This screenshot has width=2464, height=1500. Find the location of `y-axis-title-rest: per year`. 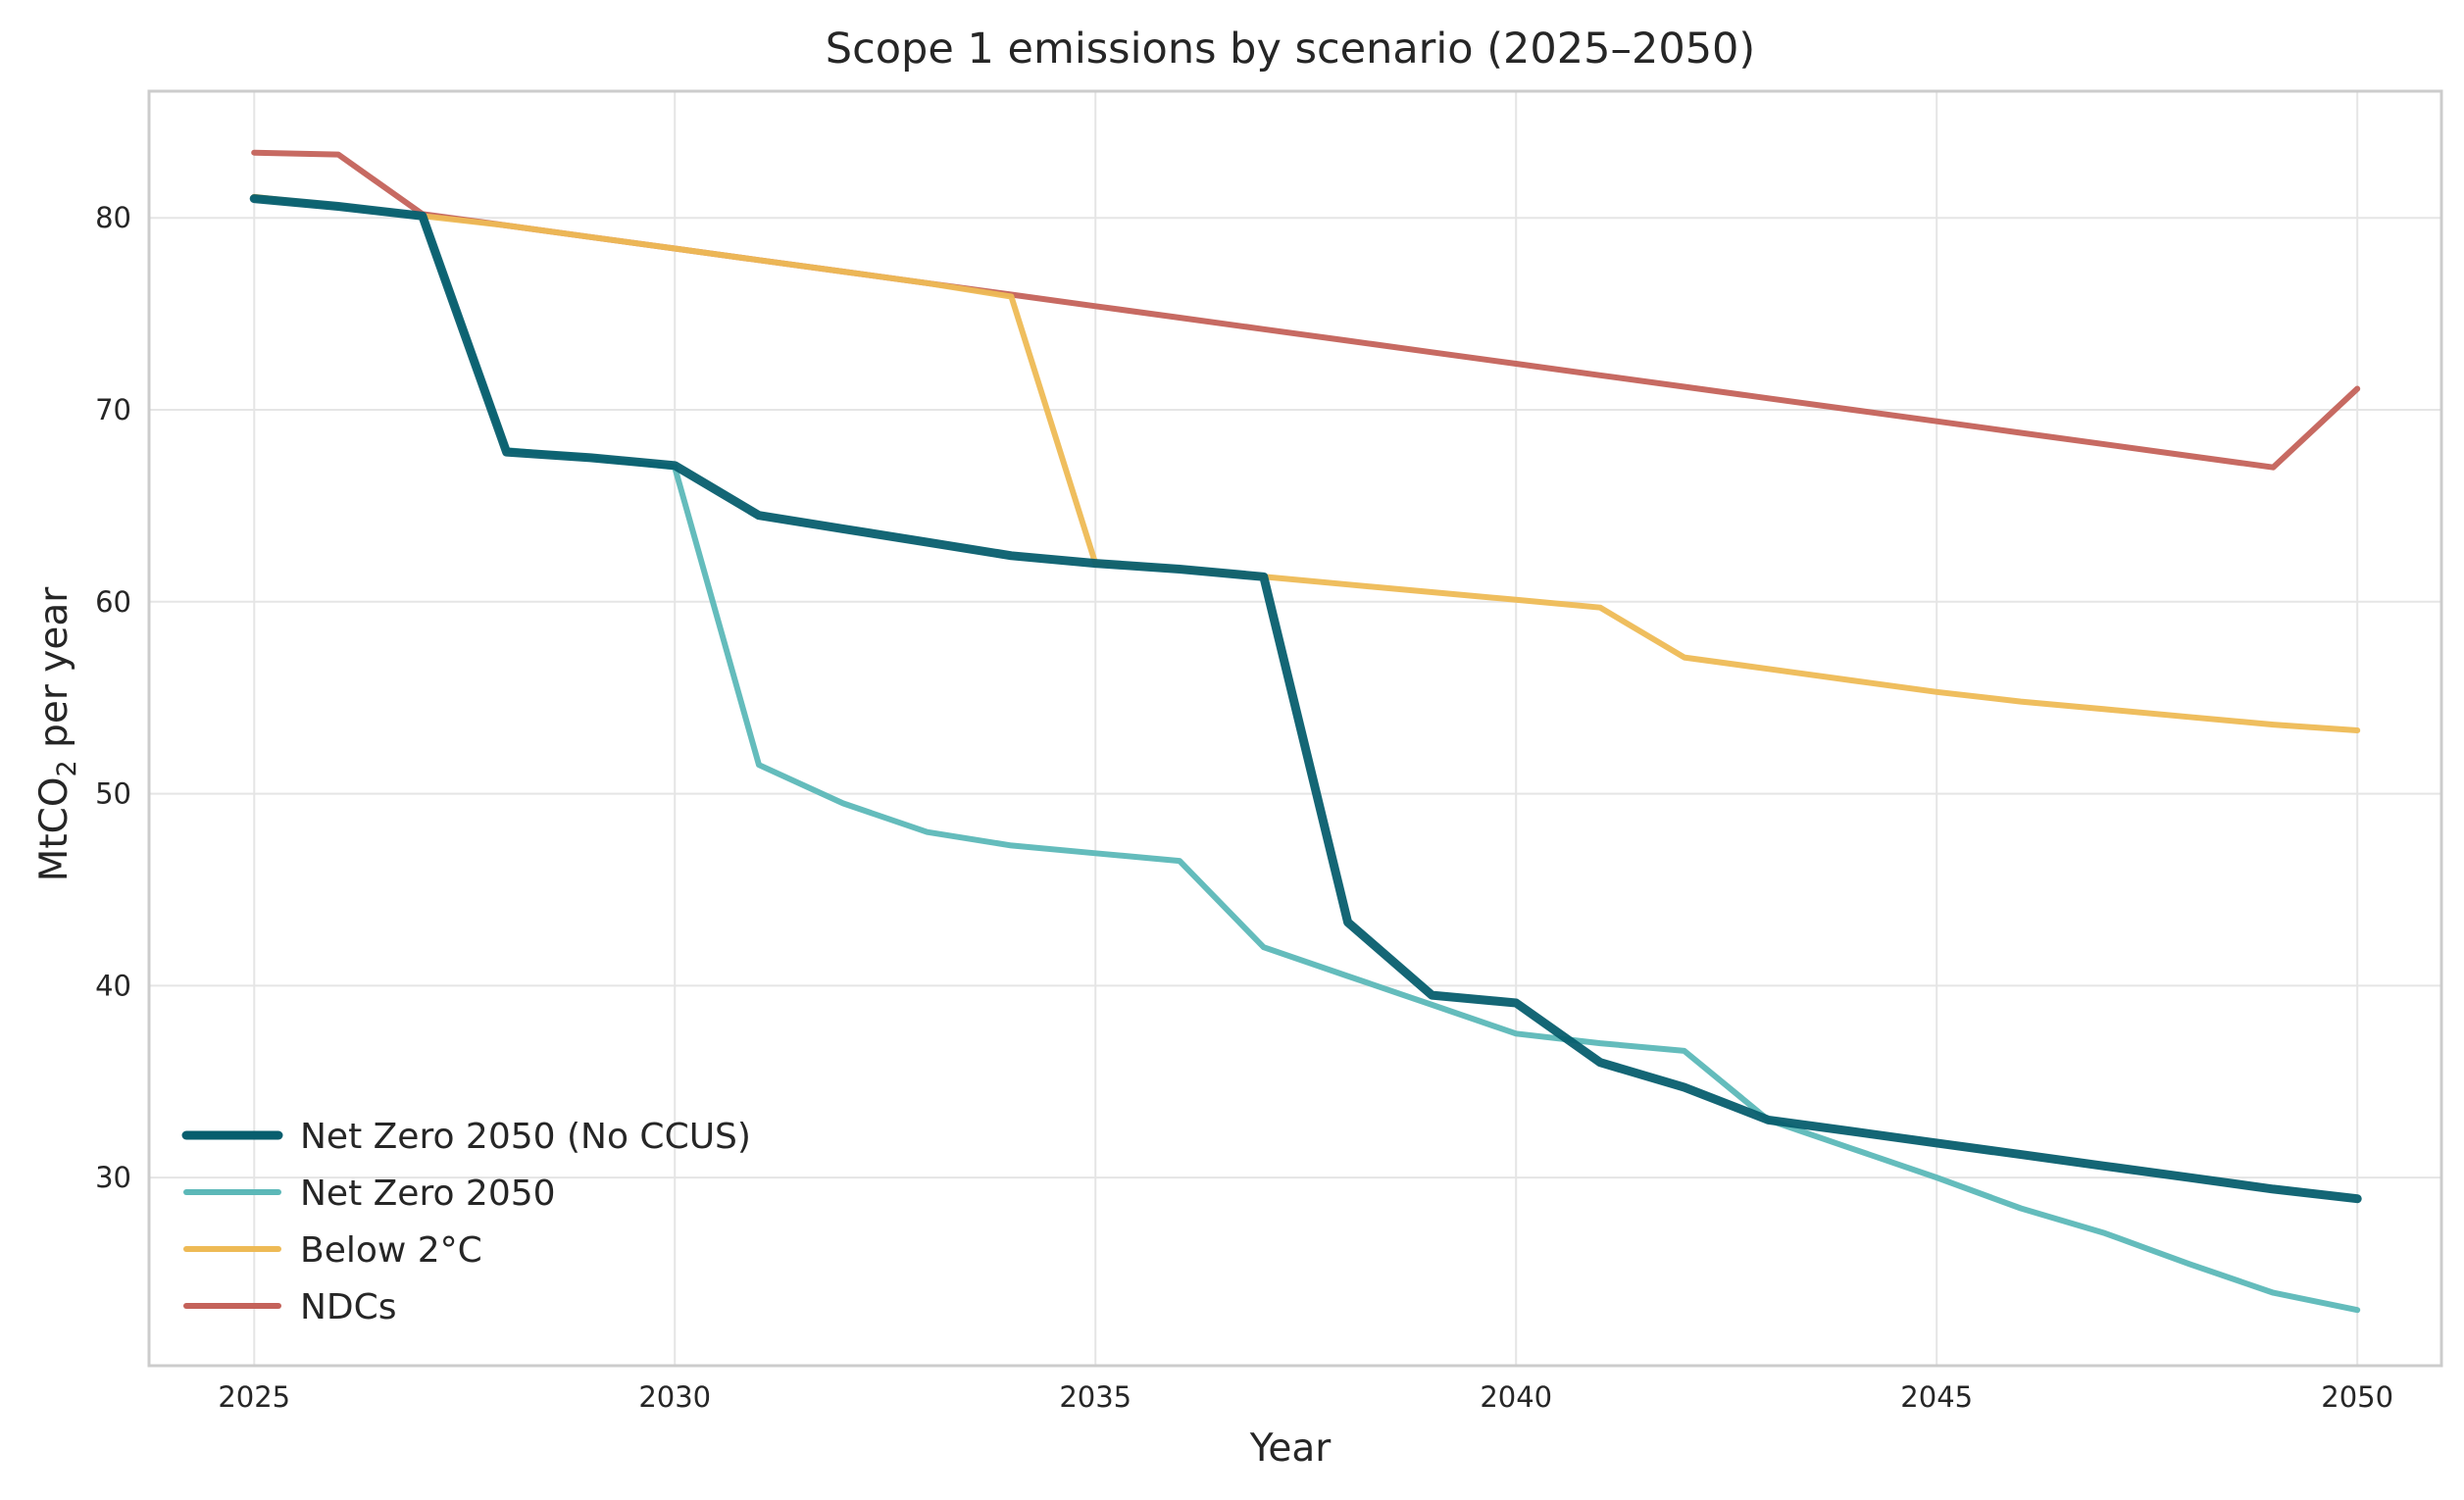

y-axis-title-rest: per year is located at coordinates (54, 673).